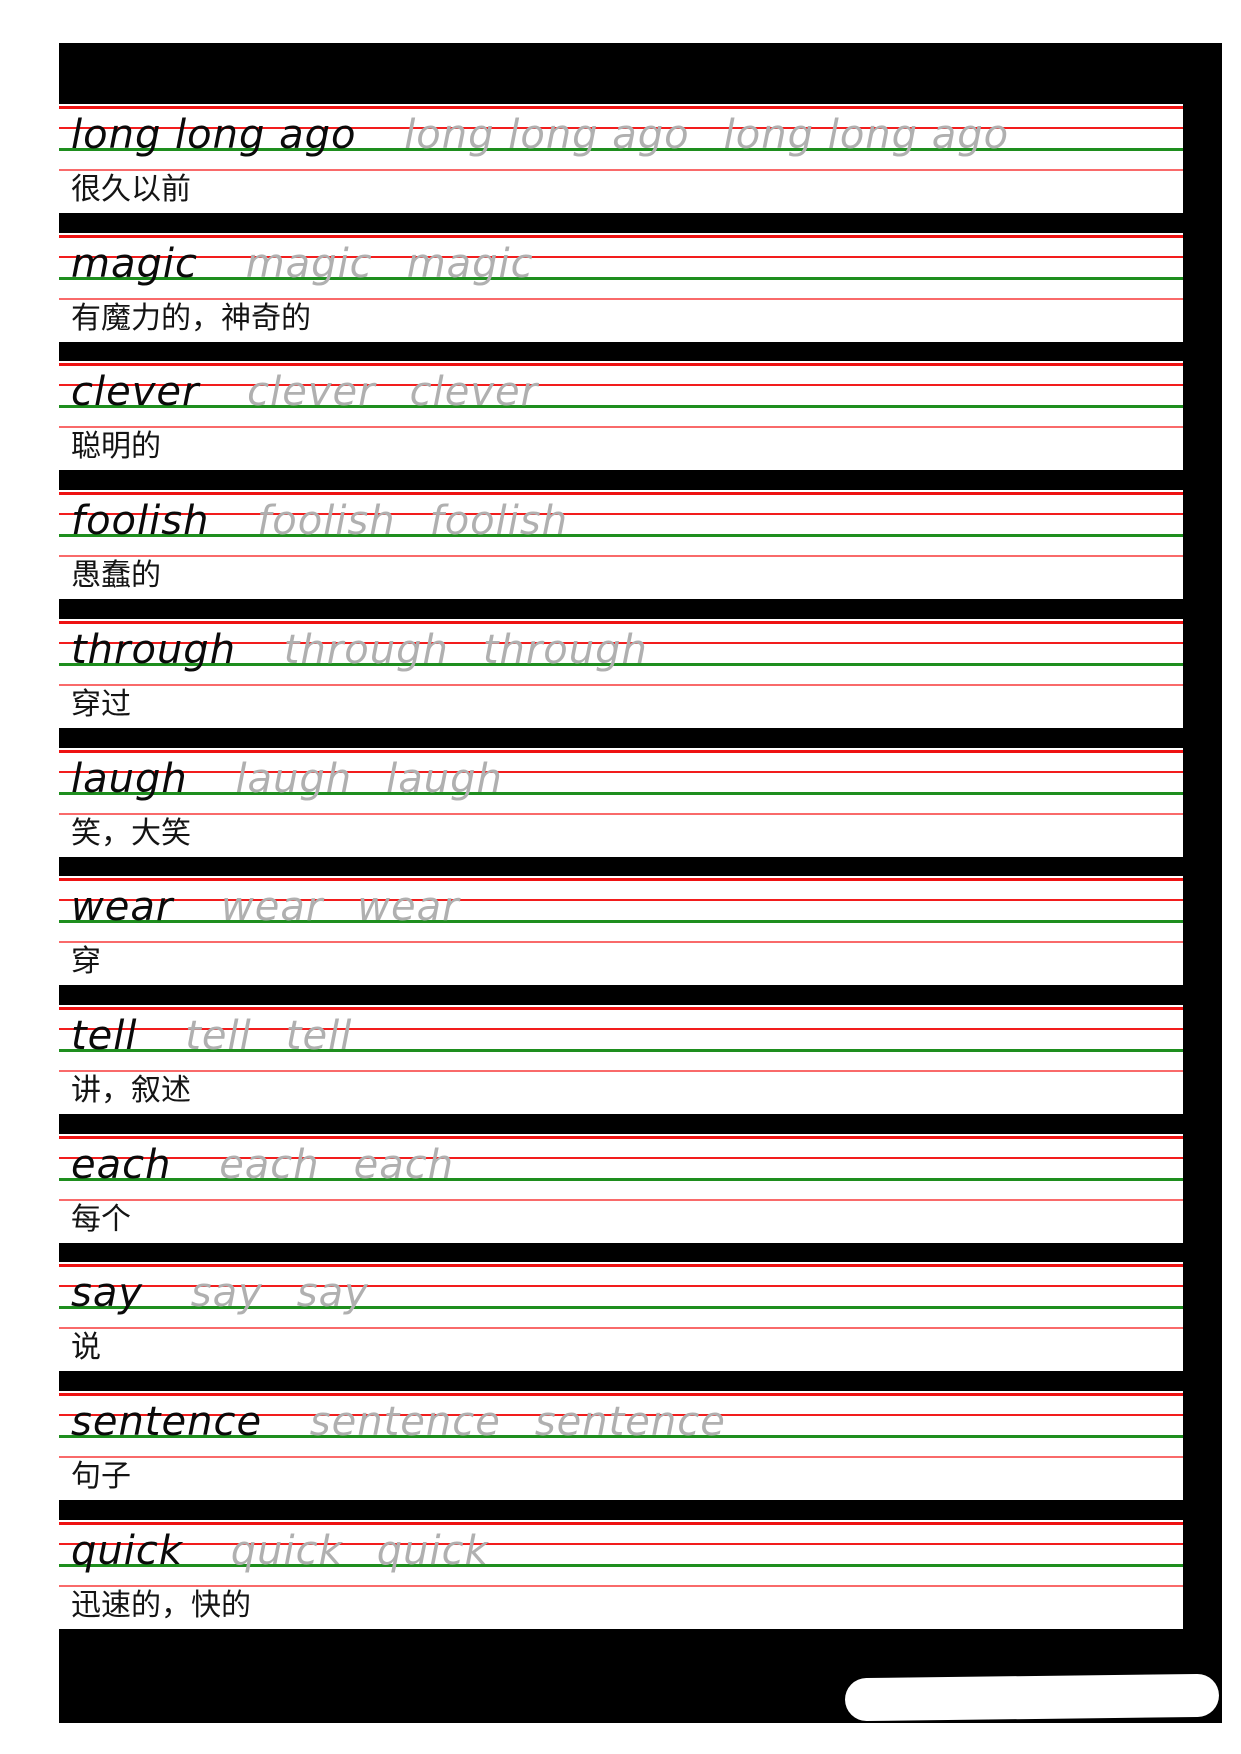  I want to click on trace-word: foolish, so click(499, 521).